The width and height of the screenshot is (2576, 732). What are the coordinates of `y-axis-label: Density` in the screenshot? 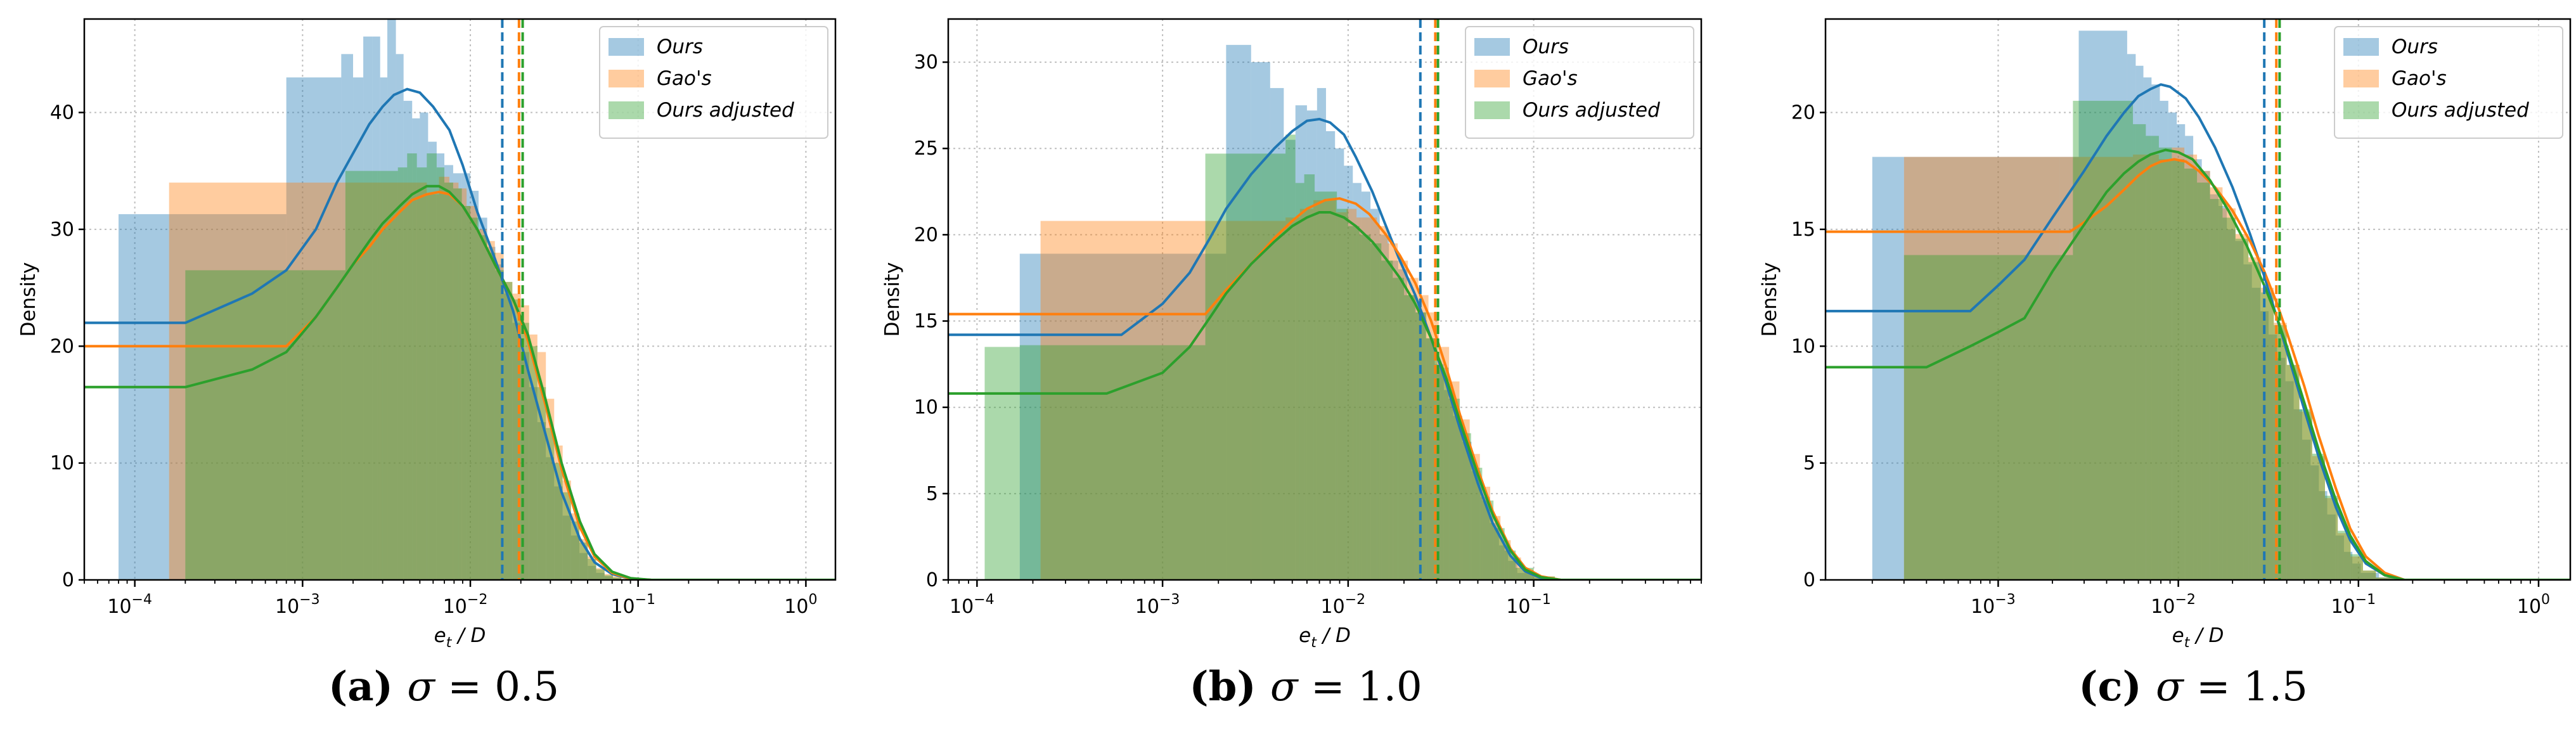 It's located at (29, 299).